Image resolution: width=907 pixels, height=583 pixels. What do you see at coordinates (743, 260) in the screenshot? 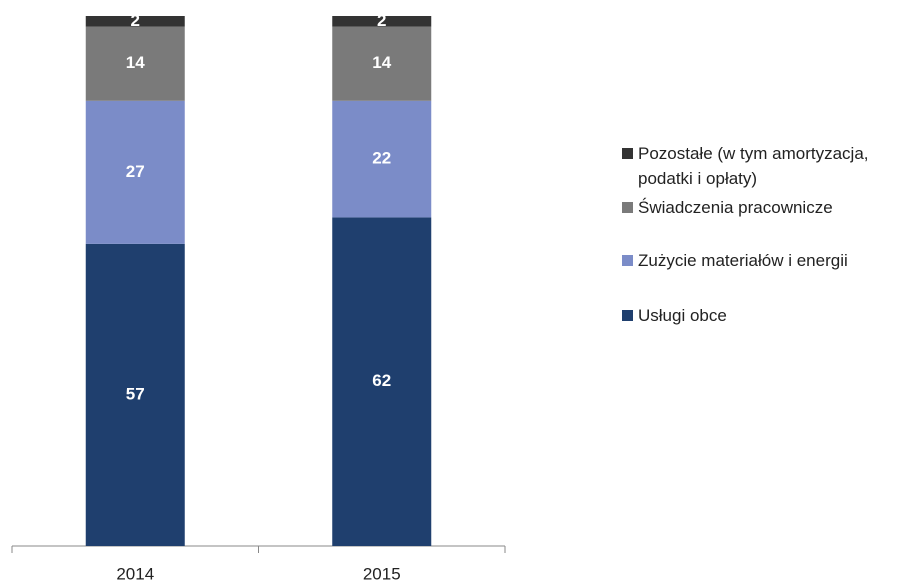
I see `legend-label: Zużycie materiałów i energii` at bounding box center [743, 260].